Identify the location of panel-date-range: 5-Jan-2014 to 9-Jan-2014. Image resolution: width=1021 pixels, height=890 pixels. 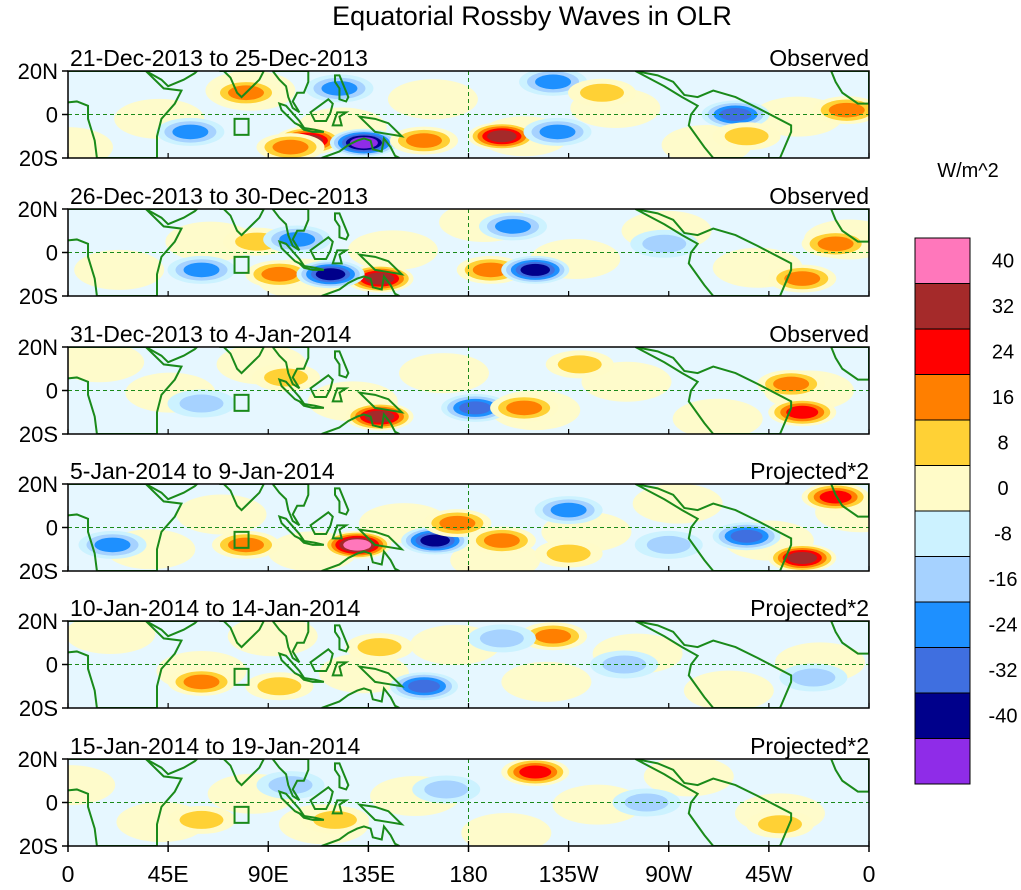
(202, 471).